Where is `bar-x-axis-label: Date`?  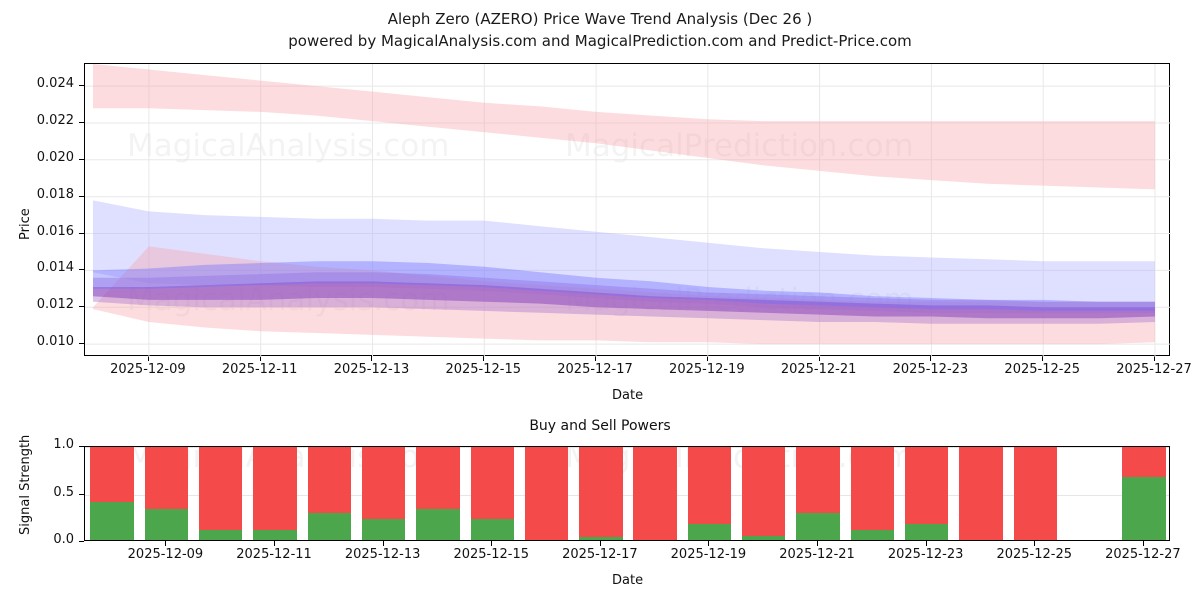 bar-x-axis-label: Date is located at coordinates (628, 580).